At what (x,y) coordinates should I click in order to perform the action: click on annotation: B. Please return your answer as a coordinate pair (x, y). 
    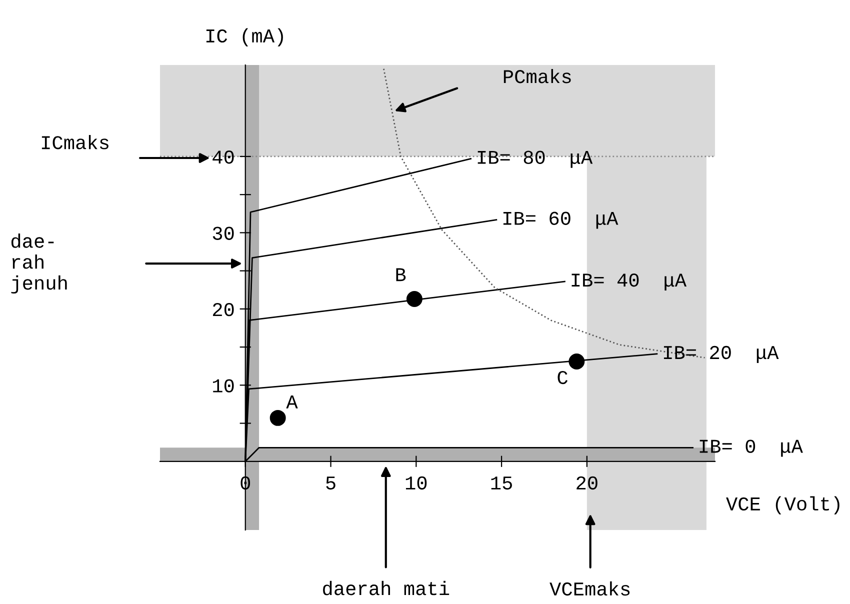
    Looking at the image, I should click on (401, 275).